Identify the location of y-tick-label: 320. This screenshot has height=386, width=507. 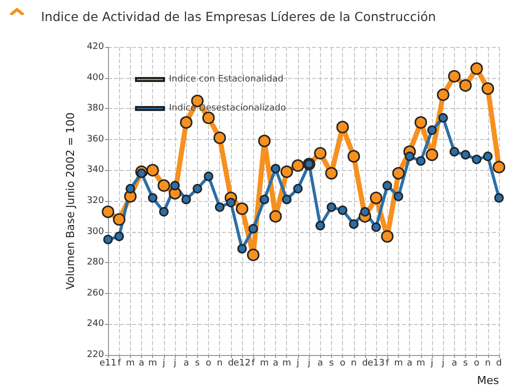
(95, 201).